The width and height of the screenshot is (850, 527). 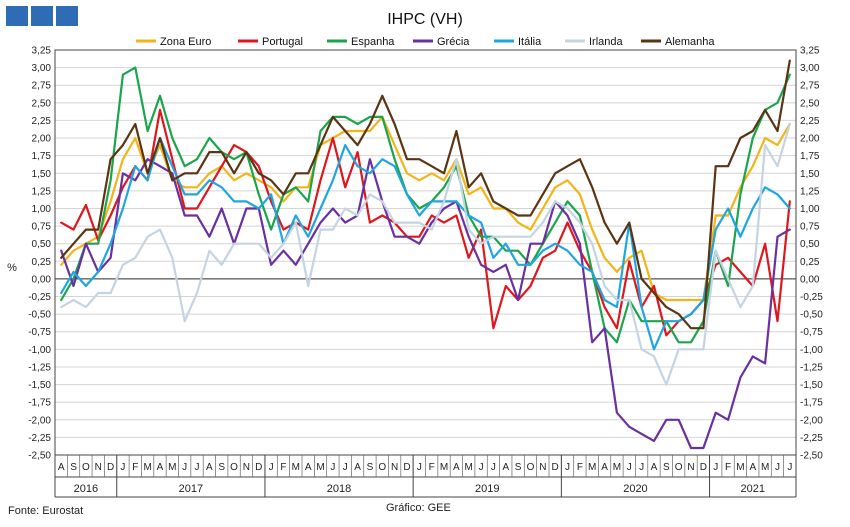 What do you see at coordinates (39, 367) in the screenshot?
I see `y-tick-label-left: -1,25` at bounding box center [39, 367].